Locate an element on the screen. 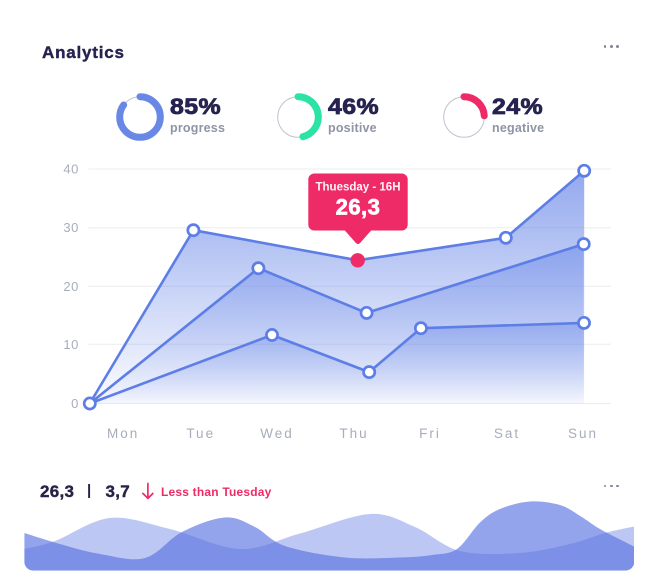 This screenshot has width=659, height=586. svg-text: 26,3 is located at coordinates (358, 207).